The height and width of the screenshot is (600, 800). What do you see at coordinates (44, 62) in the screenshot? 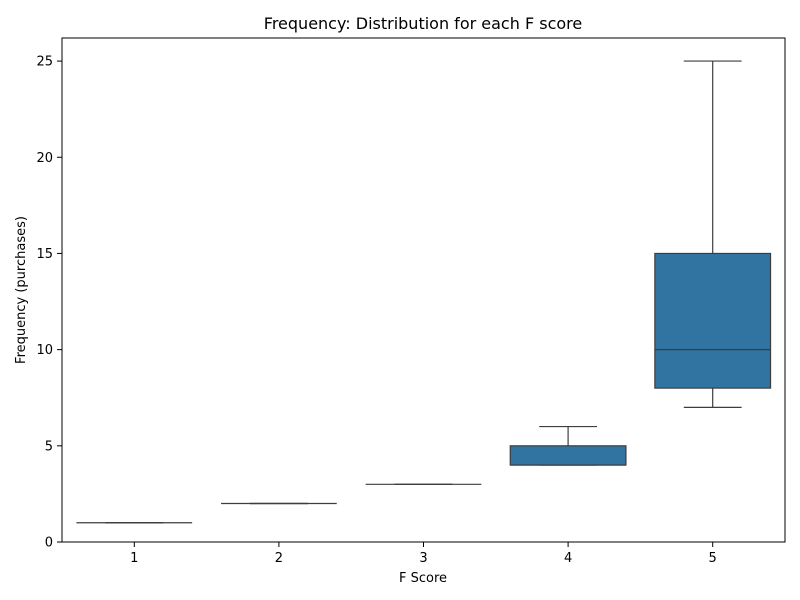
I see `y-tick-label: 25` at bounding box center [44, 62].